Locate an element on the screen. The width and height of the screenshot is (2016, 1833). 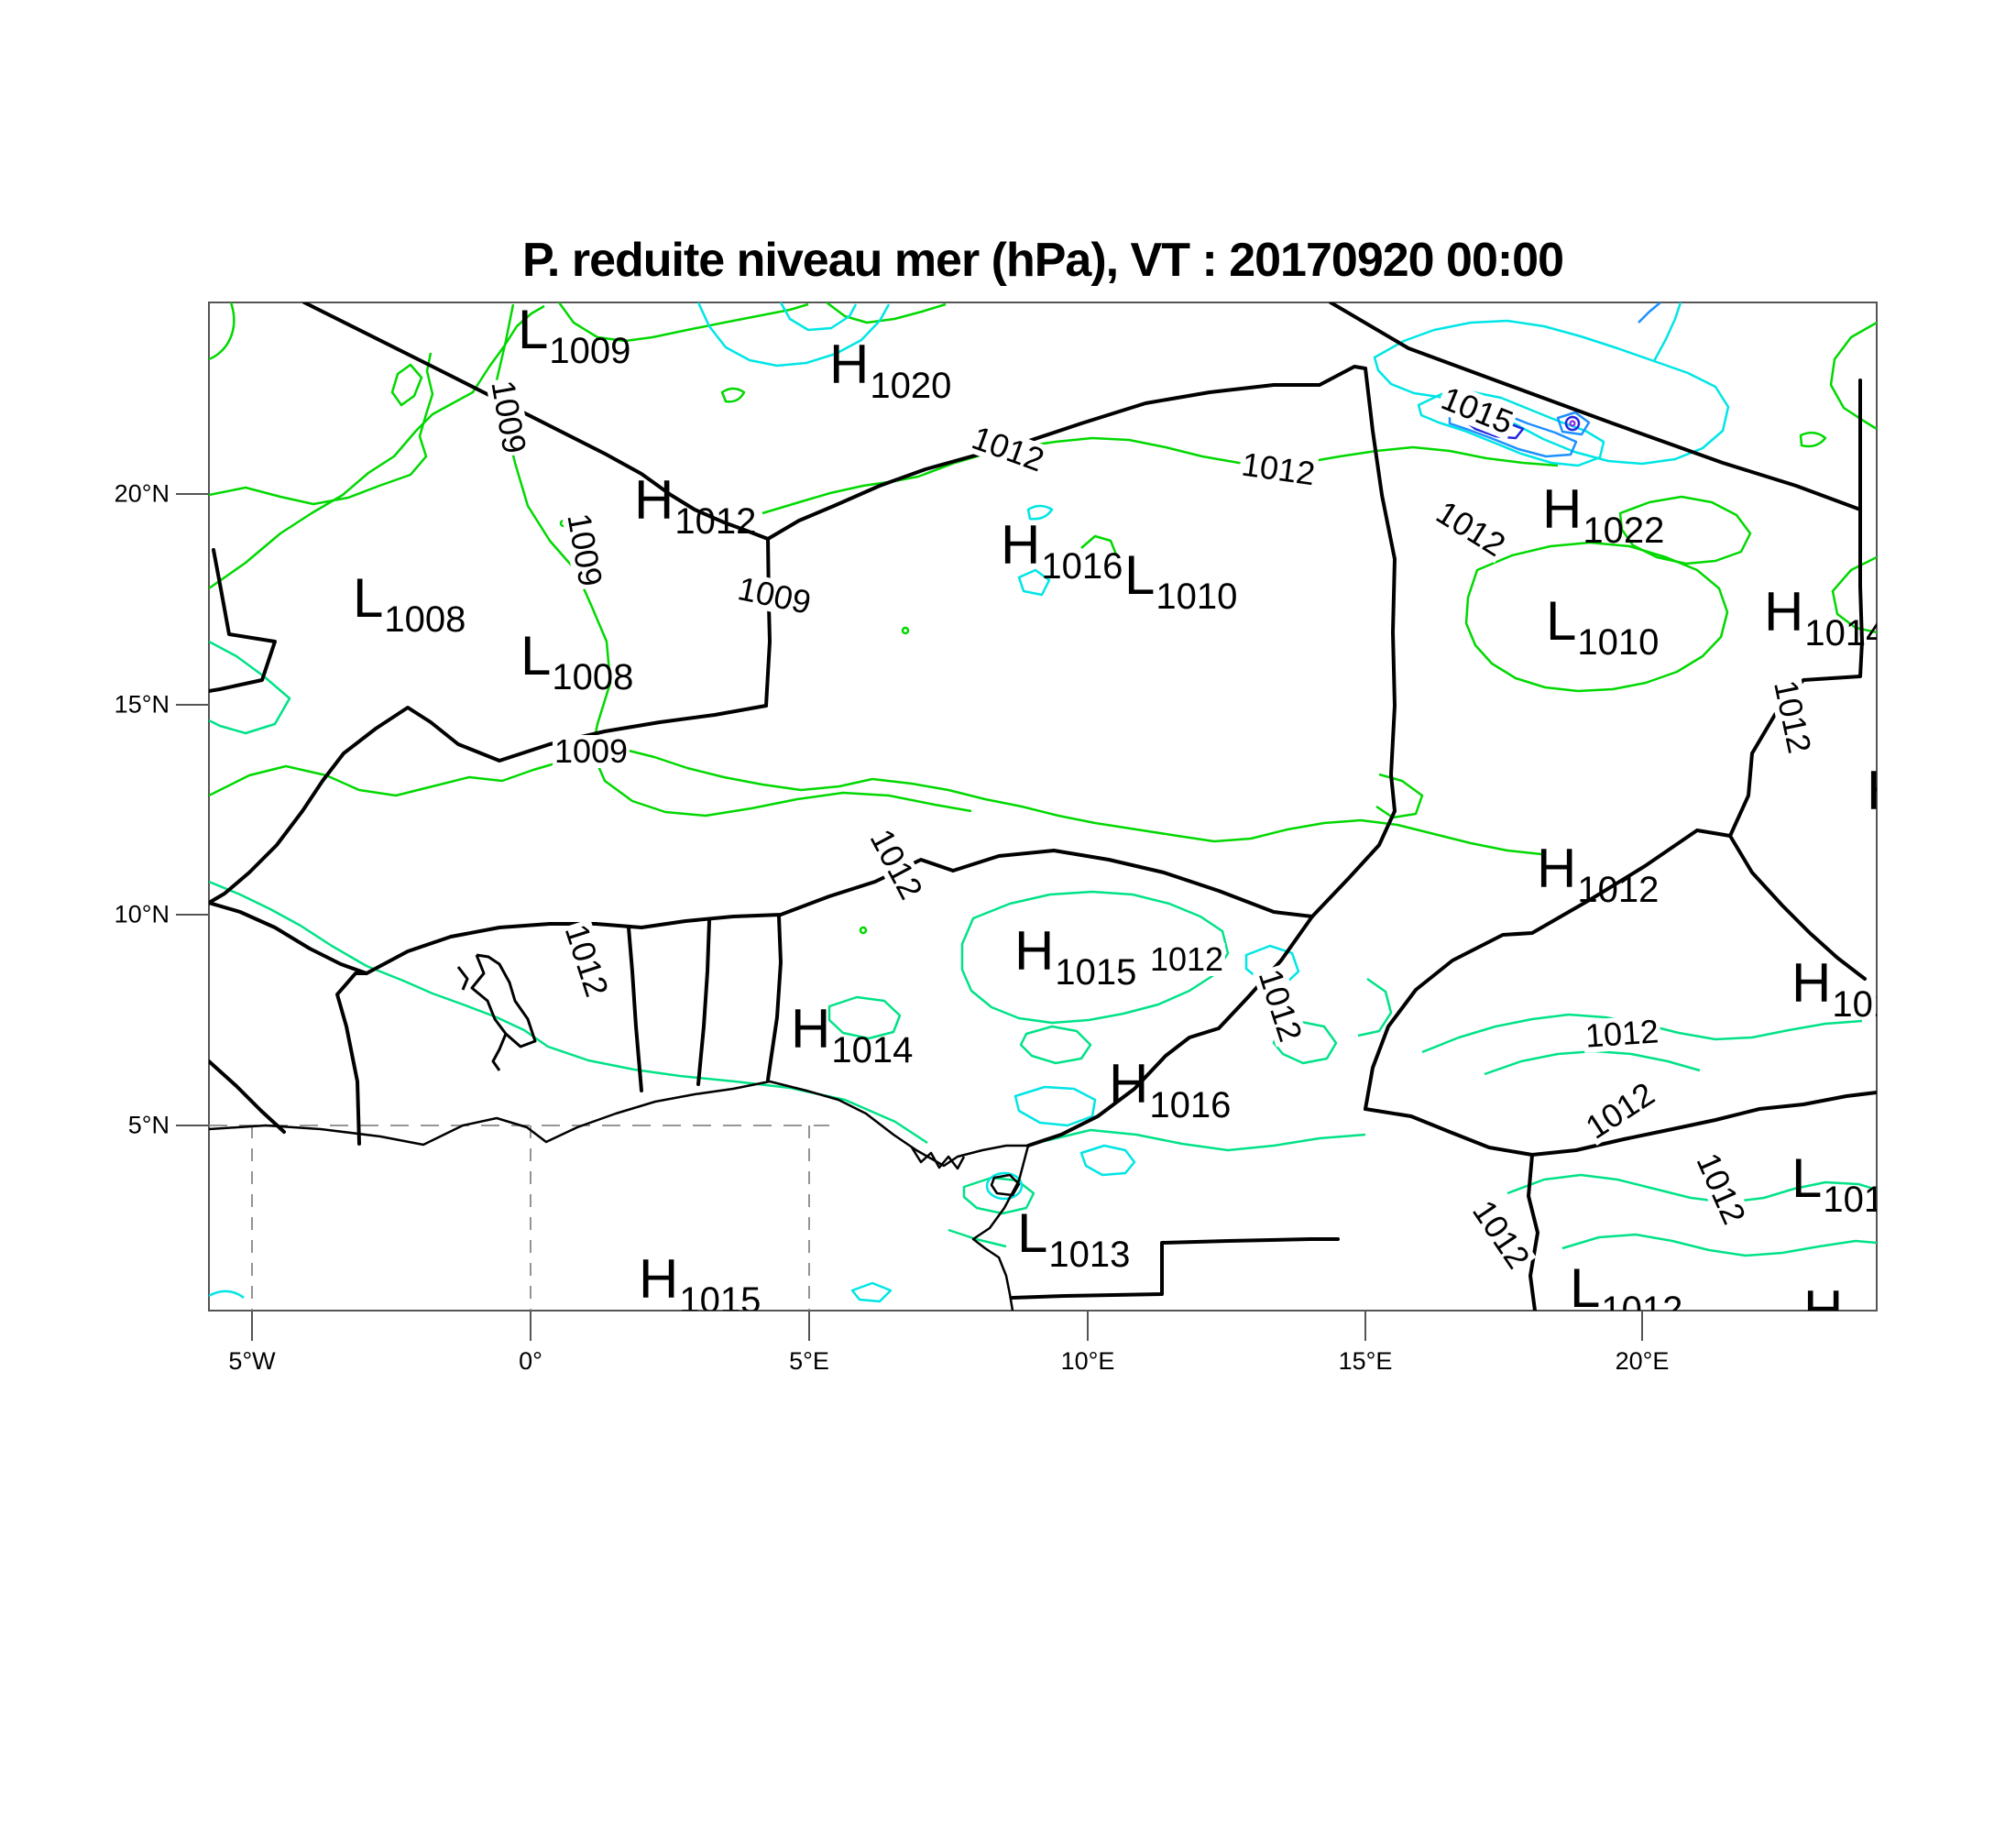
contour-label: 1015 is located at coordinates (1477, 410).